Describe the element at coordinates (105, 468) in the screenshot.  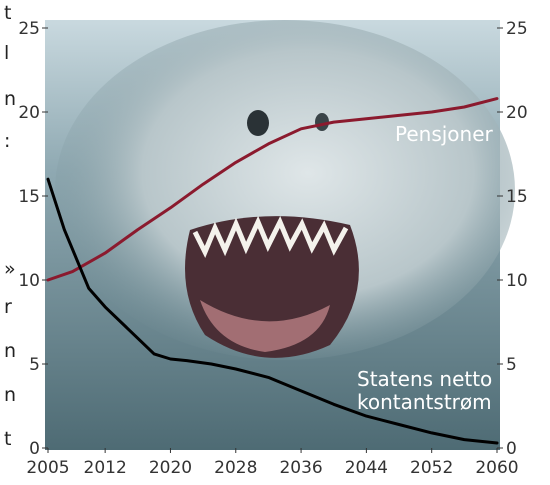
I see `x-tick-label: 2012` at that location.